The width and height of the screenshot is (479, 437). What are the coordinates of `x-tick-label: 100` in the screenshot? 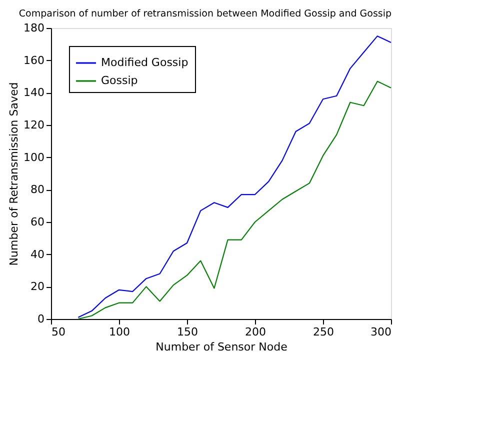 It's located at (119, 332).